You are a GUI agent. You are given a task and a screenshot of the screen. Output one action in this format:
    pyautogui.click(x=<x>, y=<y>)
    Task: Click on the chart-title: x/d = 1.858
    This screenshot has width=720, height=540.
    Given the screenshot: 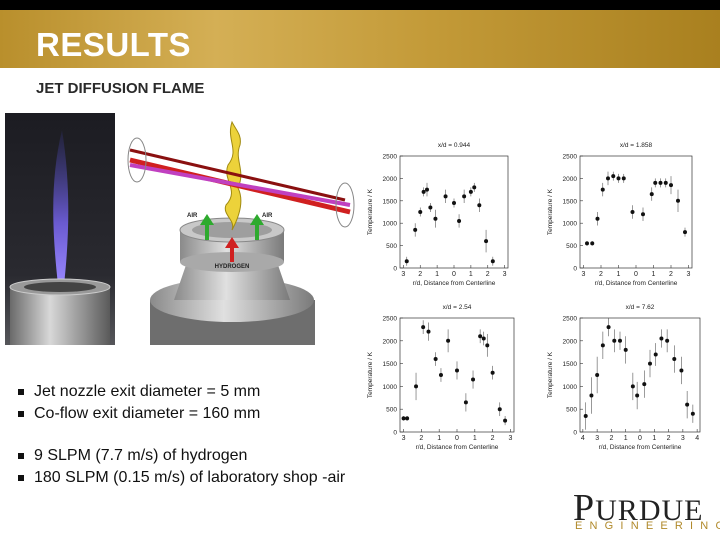 What is the action you would take?
    pyautogui.click(x=636, y=145)
    